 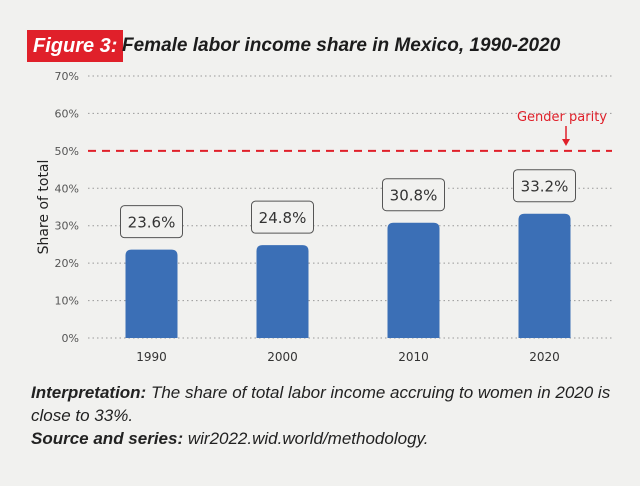 I want to click on x-tick-label: 1990, so click(x=151, y=357).